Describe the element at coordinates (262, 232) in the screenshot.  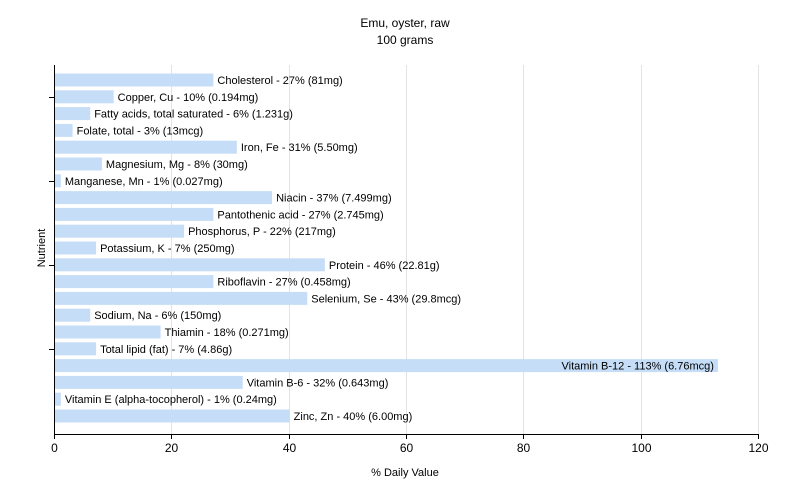
I see `bar-label: Phosphorus, P - 22% (217mg)` at that location.